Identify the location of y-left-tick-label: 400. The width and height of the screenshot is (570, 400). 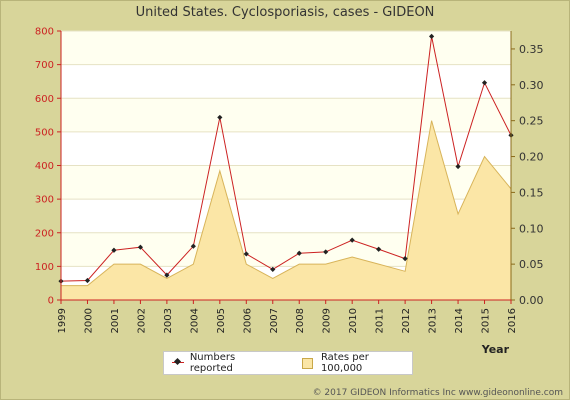
(44, 166).